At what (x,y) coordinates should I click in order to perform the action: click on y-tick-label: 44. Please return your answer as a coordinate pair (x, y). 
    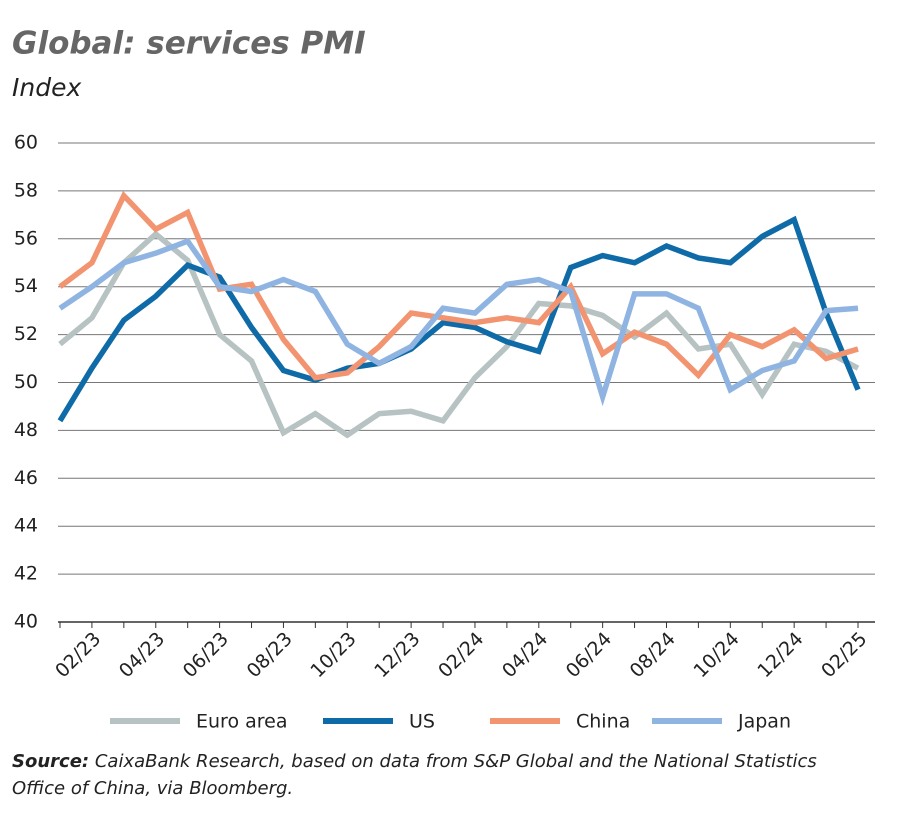
    Looking at the image, I should click on (26, 526).